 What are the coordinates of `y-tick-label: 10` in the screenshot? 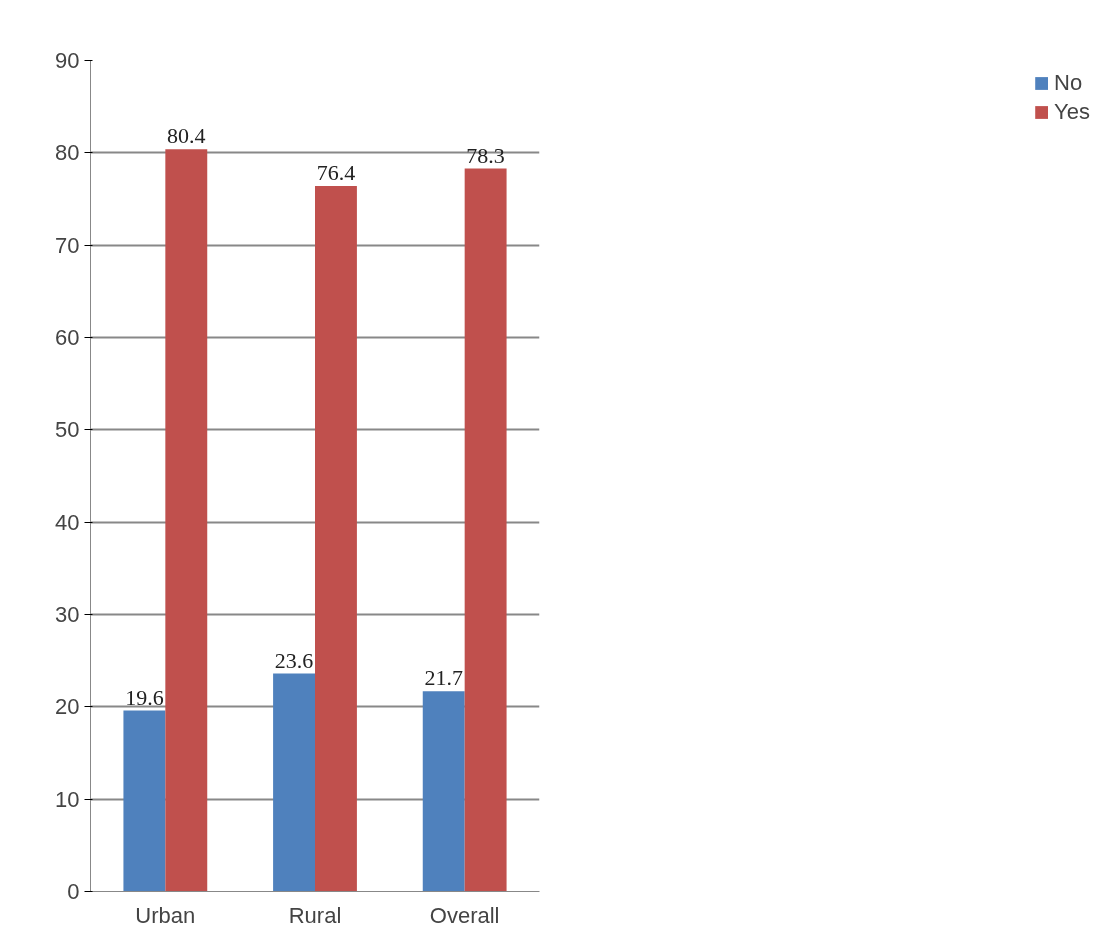 It's located at (67, 799).